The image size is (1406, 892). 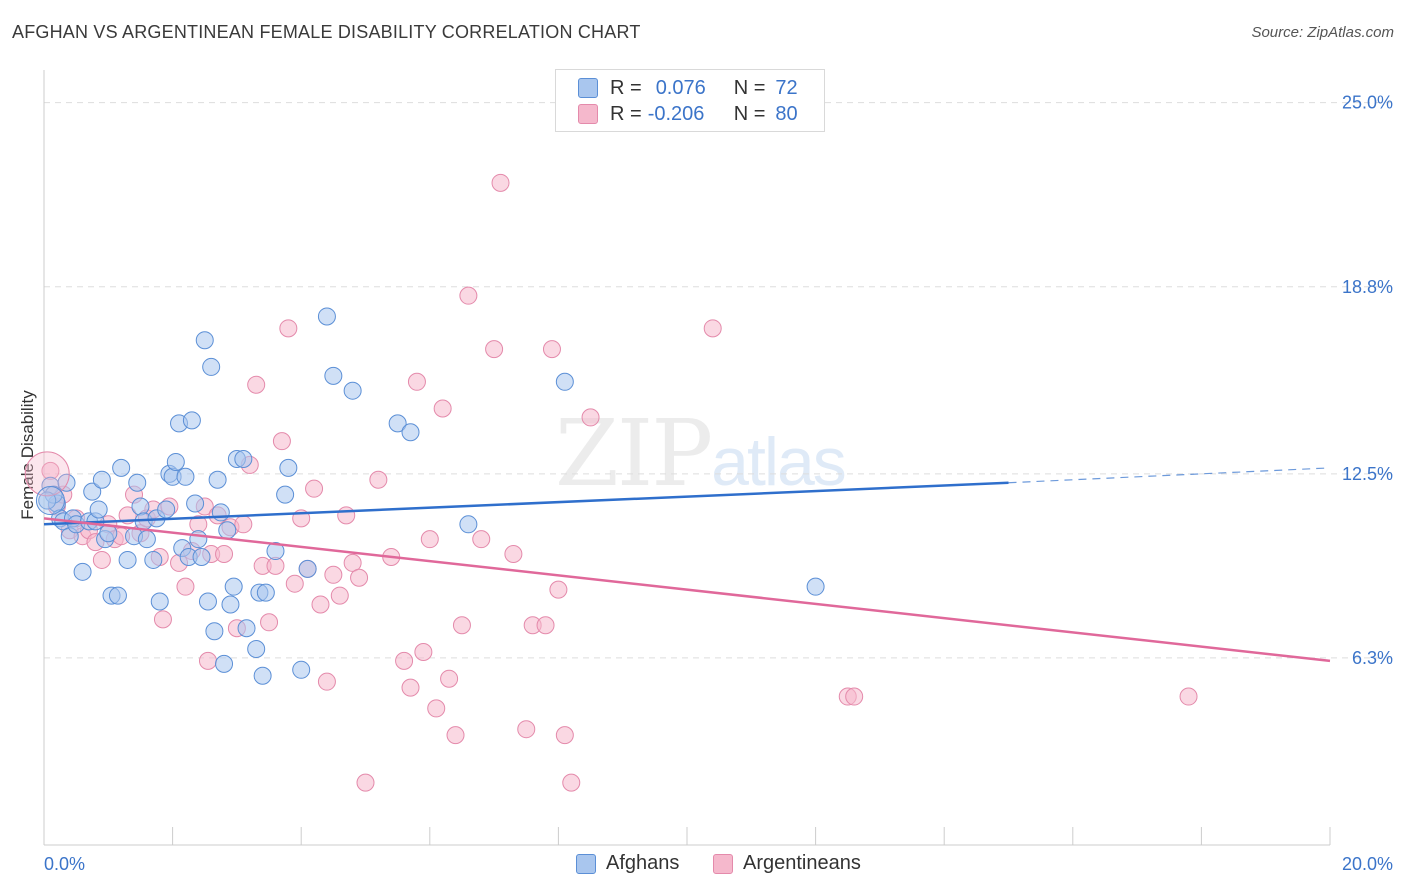 I want to click on r-value: 0.076, so click(x=680, y=87).